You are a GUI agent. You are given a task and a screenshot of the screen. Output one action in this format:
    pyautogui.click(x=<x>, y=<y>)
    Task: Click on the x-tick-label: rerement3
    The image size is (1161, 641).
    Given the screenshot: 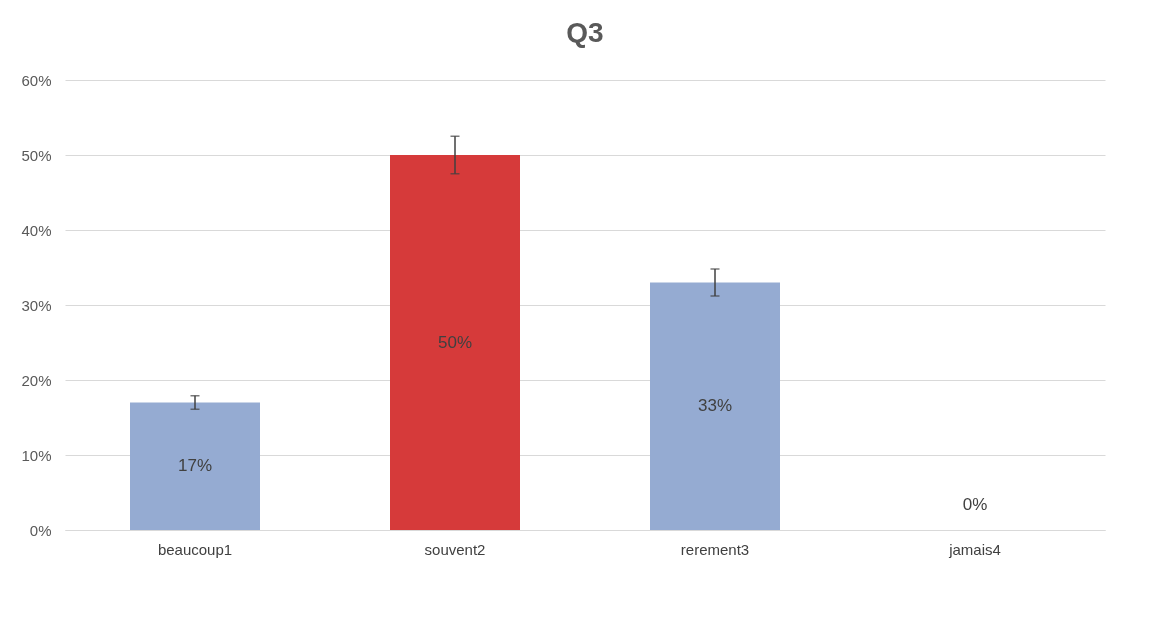 What is the action you would take?
    pyautogui.click(x=715, y=549)
    